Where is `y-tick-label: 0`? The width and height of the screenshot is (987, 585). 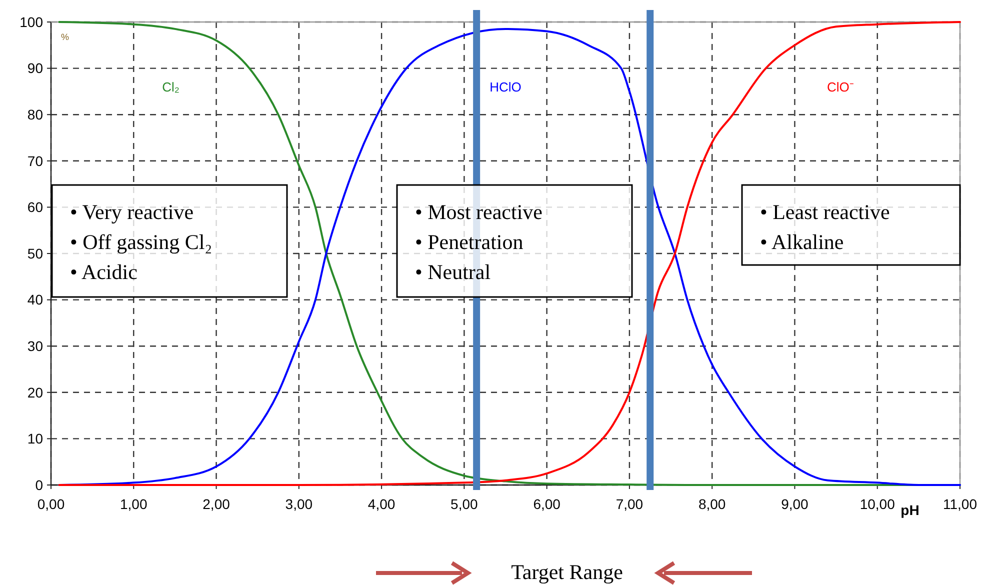
y-tick-label: 0 is located at coordinates (39, 484).